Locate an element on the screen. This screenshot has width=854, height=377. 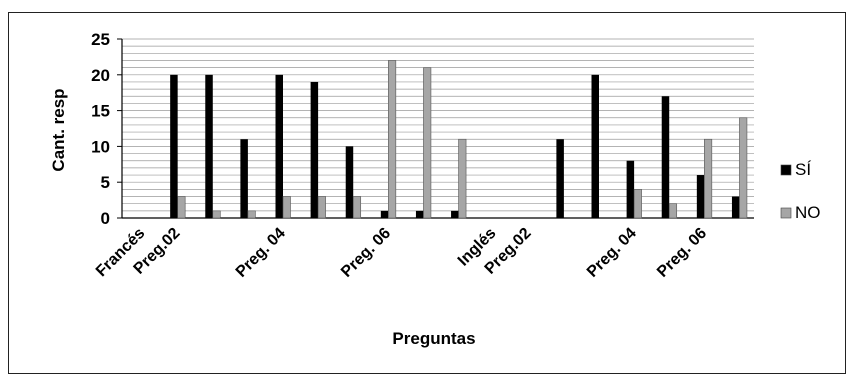
y-tick-label: 10 is located at coordinates (100, 146).